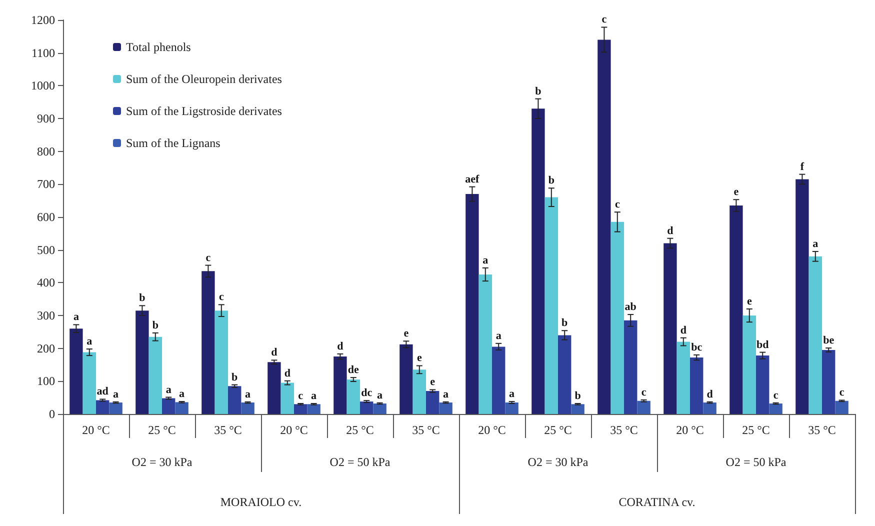  I want to click on y-tick-label: 100, so click(46, 381).